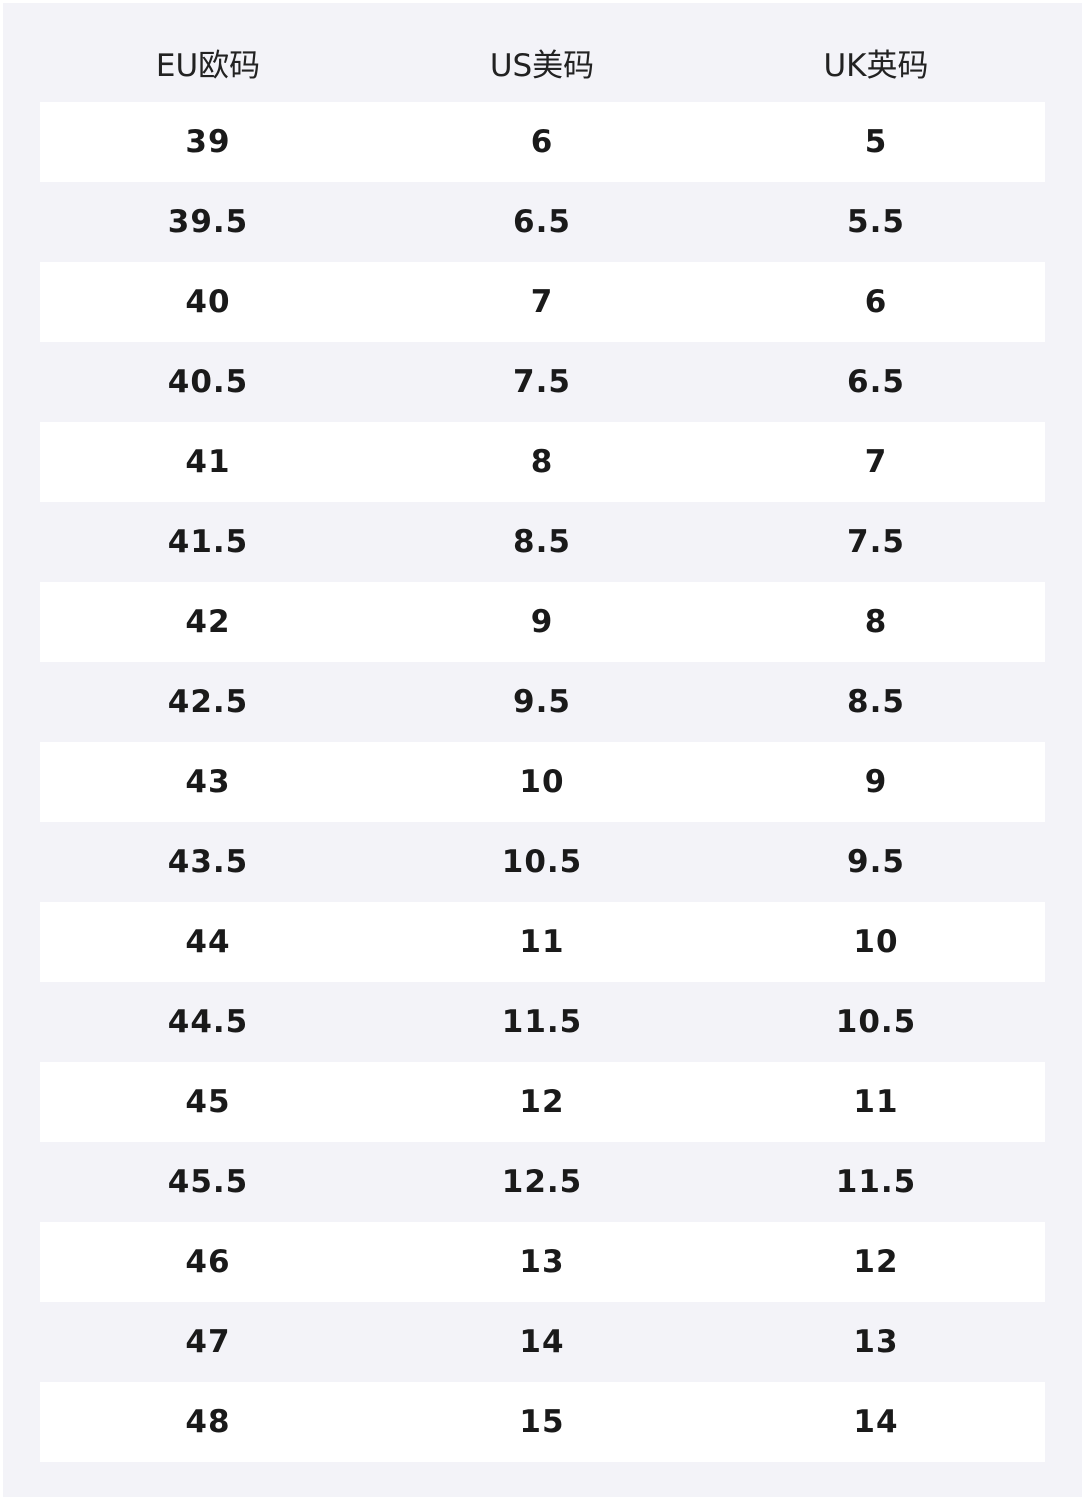 This screenshot has width=1085, height=1500. Describe the element at coordinates (876, 222) in the screenshot. I see `size-cell: 5.5` at that location.